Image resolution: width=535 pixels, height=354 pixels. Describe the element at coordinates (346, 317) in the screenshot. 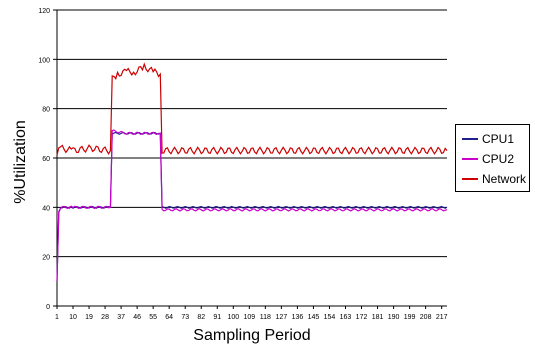

I see `x-tick-label: 163` at that location.